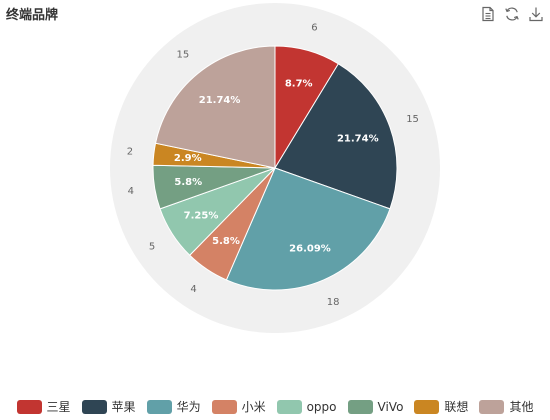 The width and height of the screenshot is (550, 420). What do you see at coordinates (275, 406) in the screenshot?
I see `legend: 三星 苹果 华为 小米 oppo ViVo 联想 其他` at bounding box center [275, 406].